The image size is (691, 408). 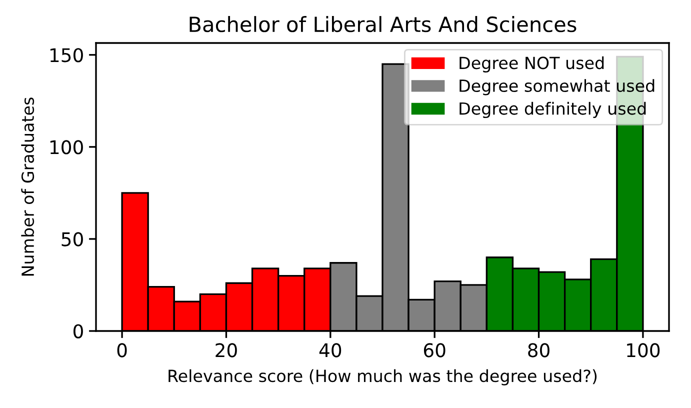 What do you see at coordinates (539, 350) in the screenshot?
I see `x-tick-label: 80` at bounding box center [539, 350].